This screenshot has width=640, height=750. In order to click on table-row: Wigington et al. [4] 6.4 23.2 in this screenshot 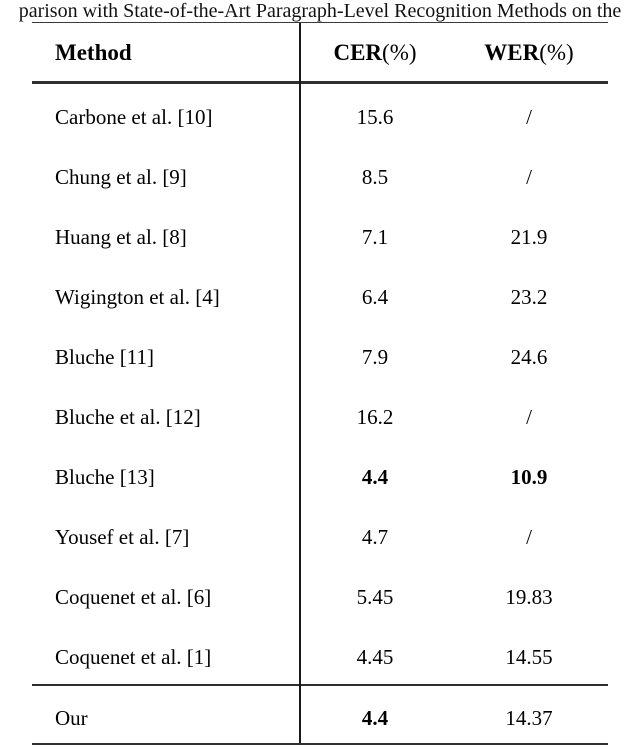, I will do `click(320, 294)`.